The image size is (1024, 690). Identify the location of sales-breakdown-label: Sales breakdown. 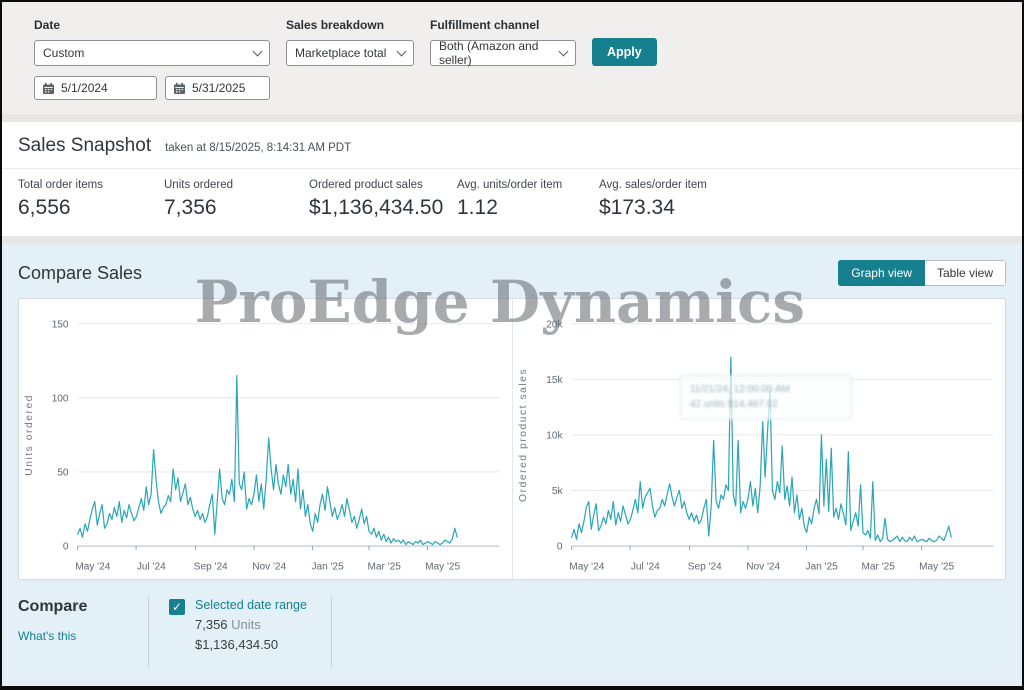
(335, 25).